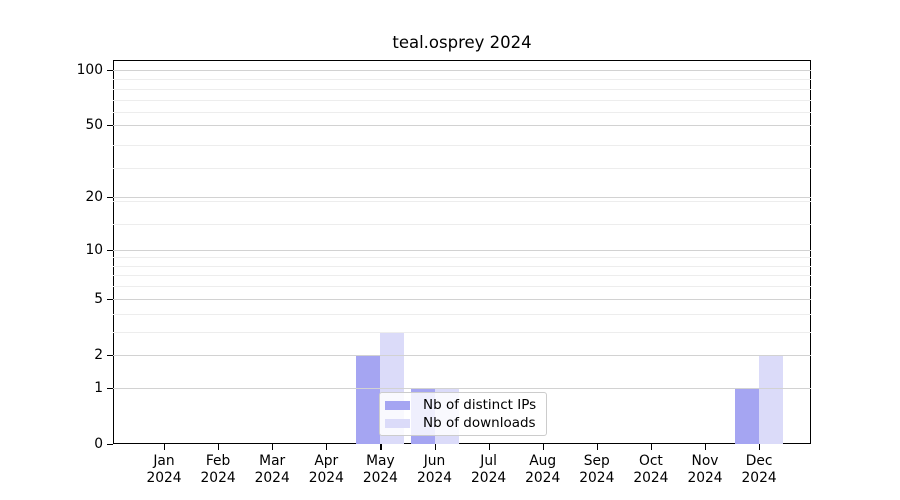  Describe the element at coordinates (480, 404) in the screenshot. I see `legend-label-distinct-ips: Nb of distinct IPs` at that location.